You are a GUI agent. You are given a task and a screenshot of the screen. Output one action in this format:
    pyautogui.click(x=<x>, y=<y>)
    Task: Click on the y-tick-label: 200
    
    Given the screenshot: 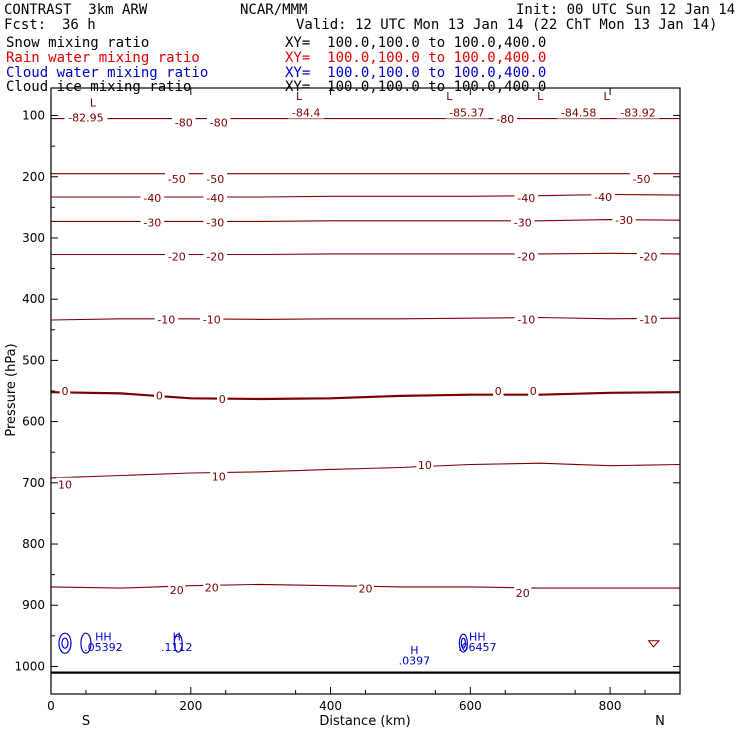 What is the action you would take?
    pyautogui.click(x=33, y=177)
    